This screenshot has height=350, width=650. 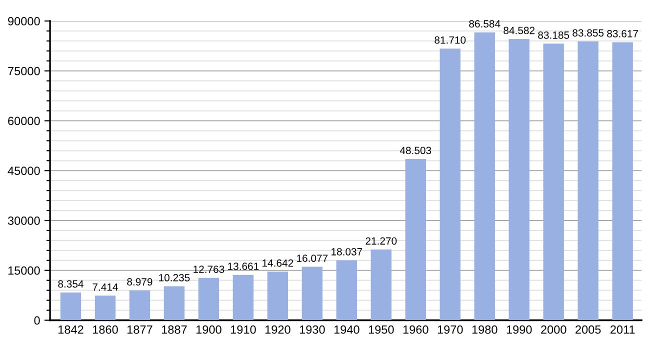 I want to click on data-label: 16.077, so click(x=312, y=258).